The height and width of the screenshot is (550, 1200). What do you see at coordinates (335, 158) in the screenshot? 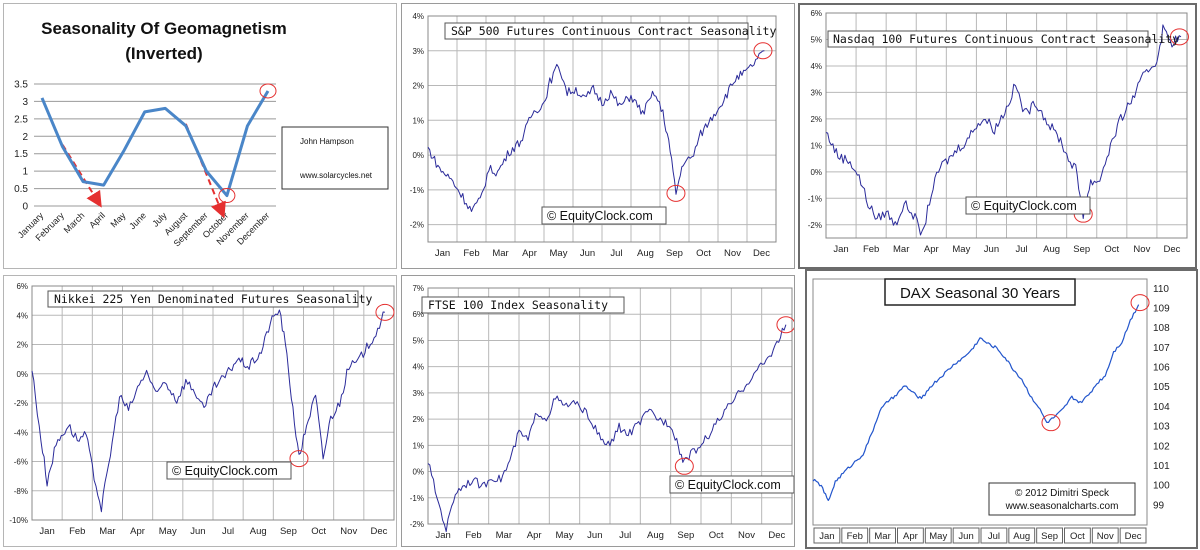
I see `legend-box` at bounding box center [335, 158].